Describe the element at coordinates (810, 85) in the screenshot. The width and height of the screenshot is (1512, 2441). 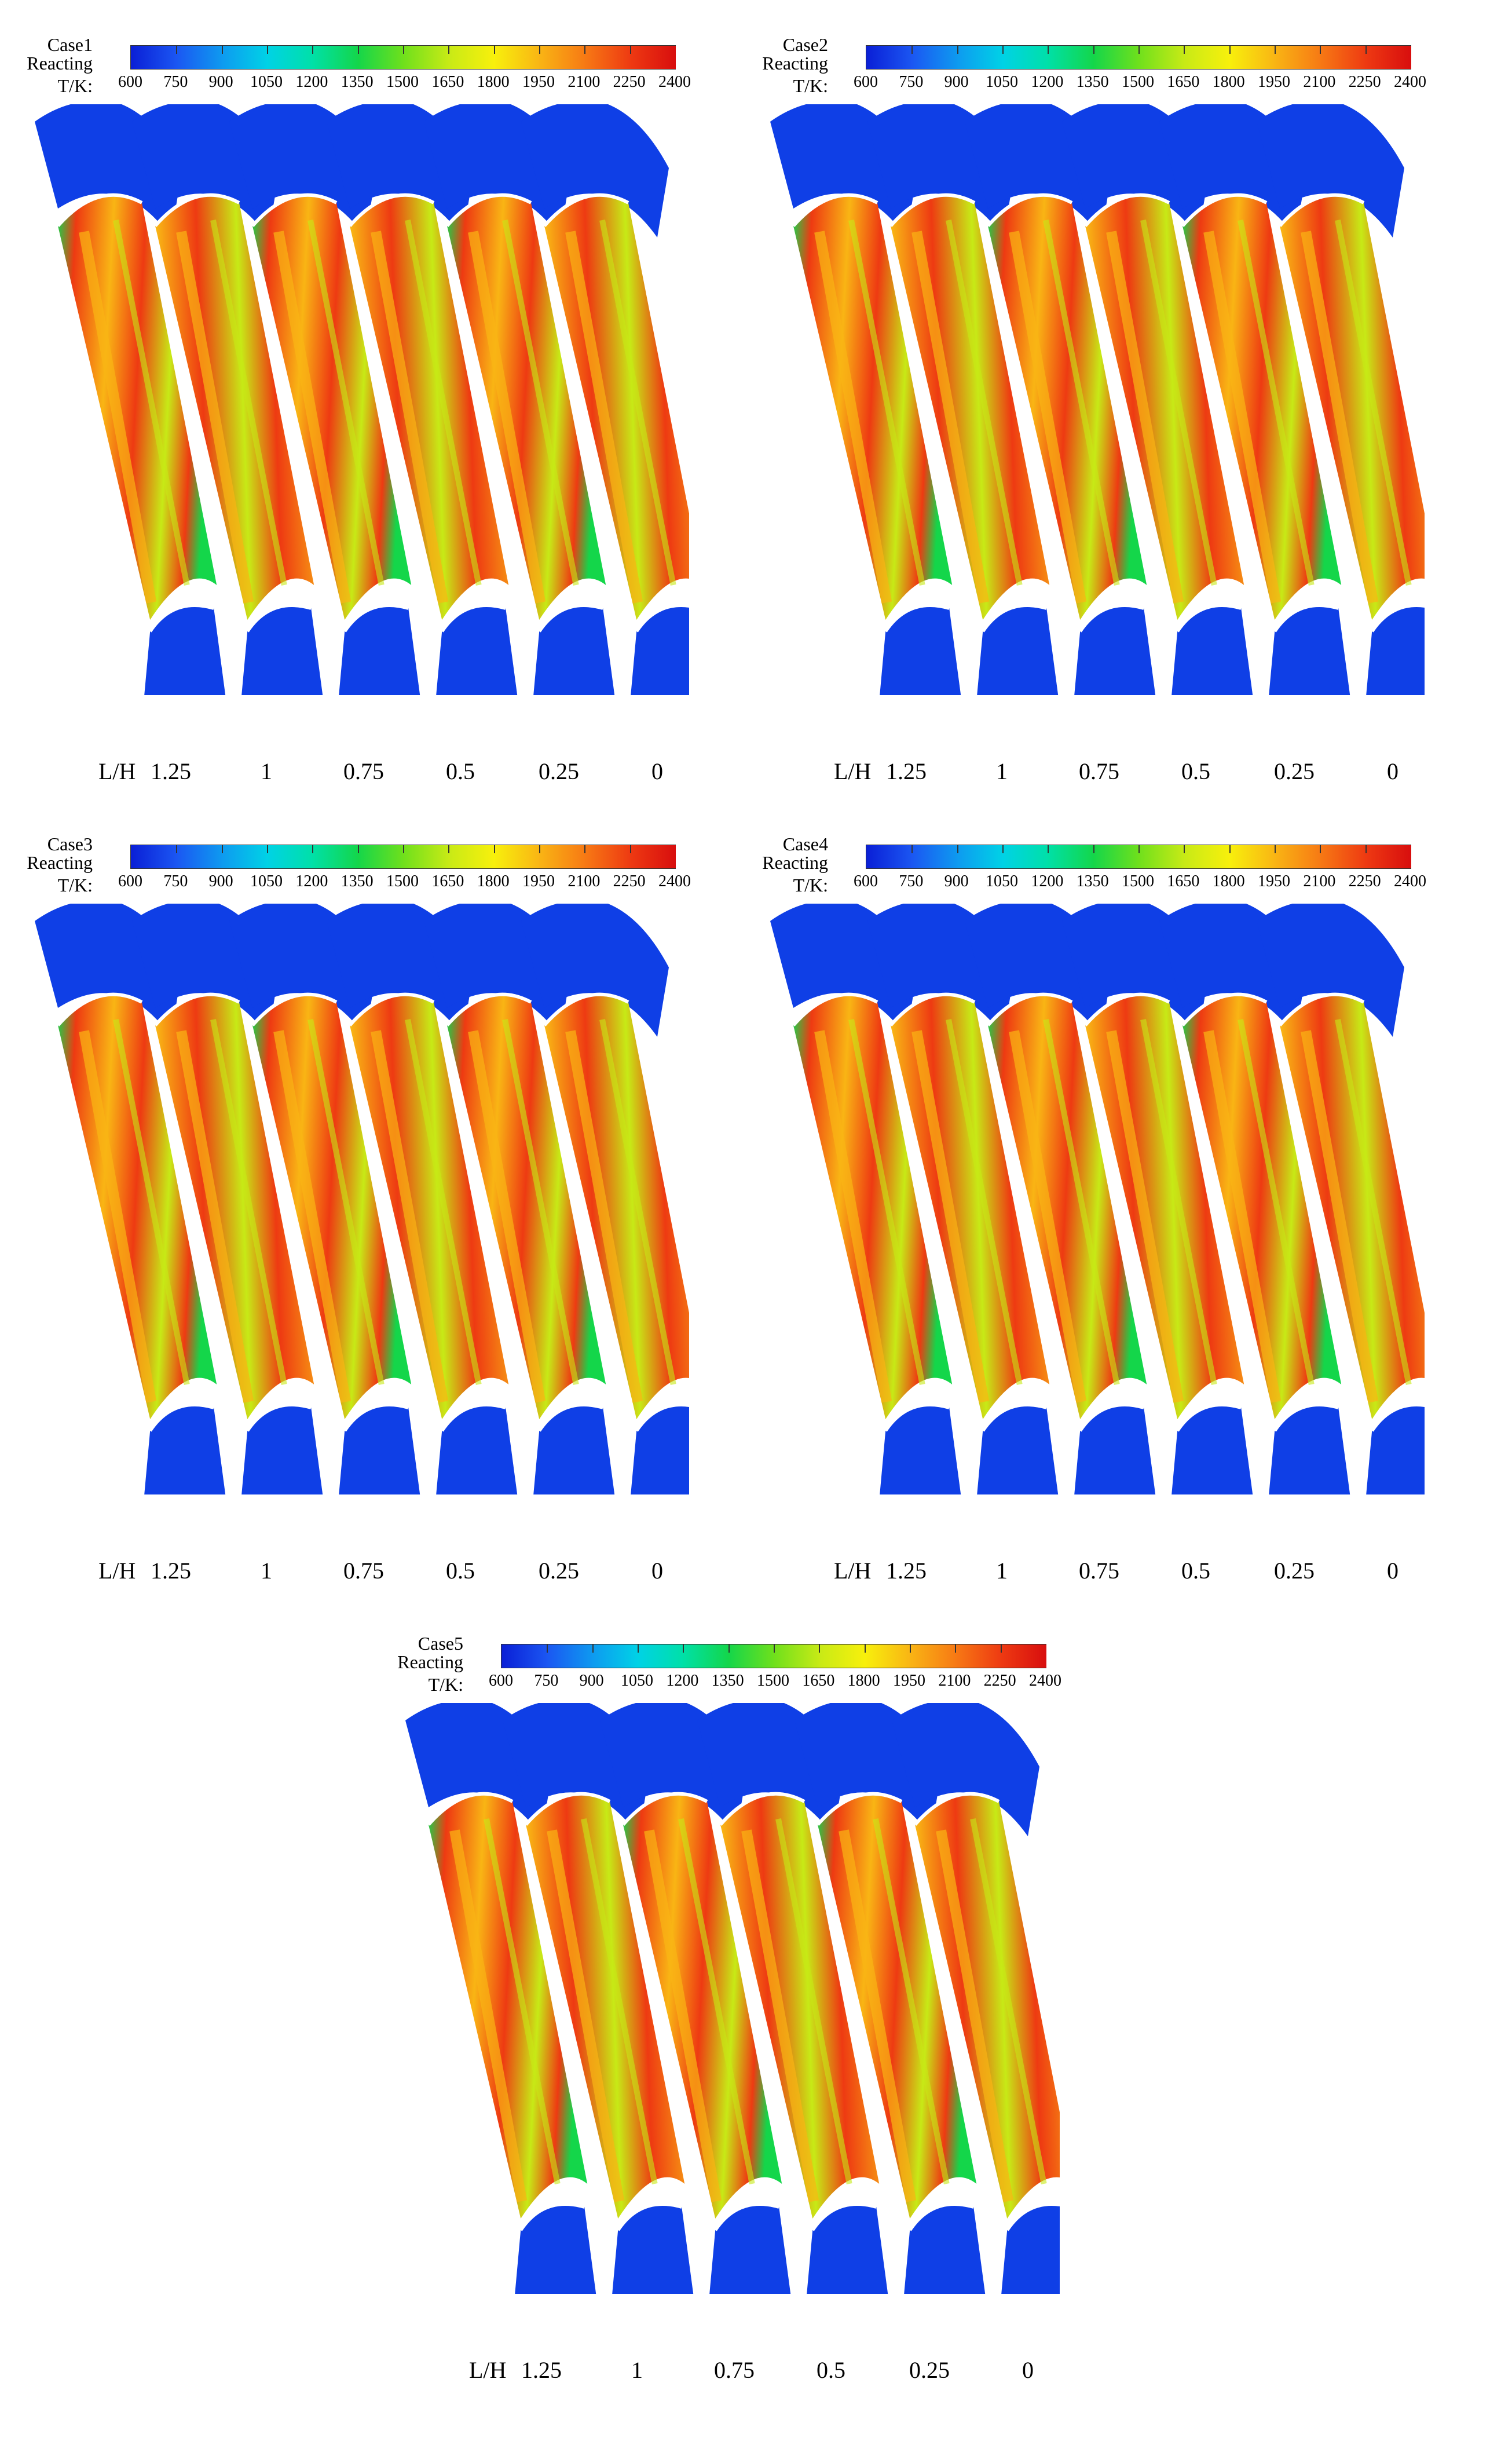
I see `units-label: T/K:` at that location.